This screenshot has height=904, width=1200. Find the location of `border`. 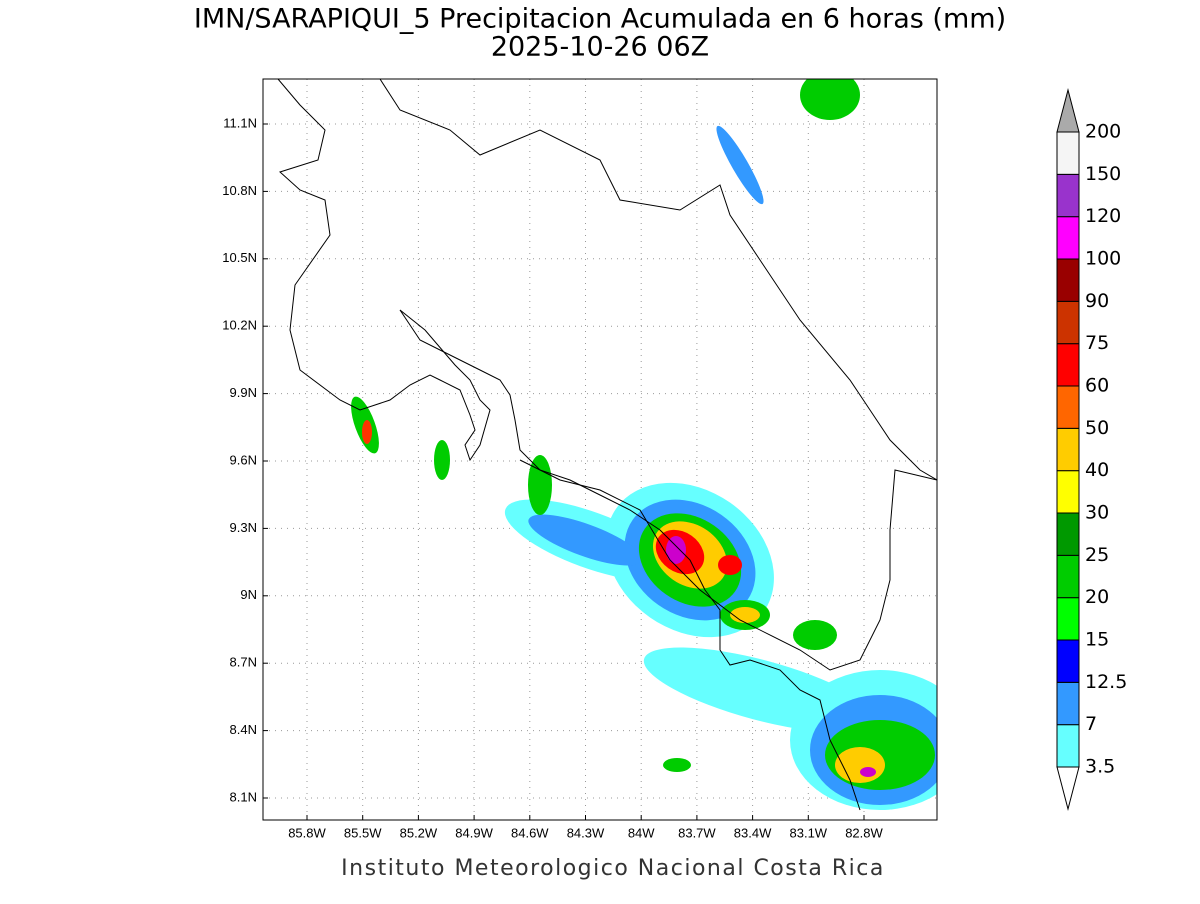

border is located at coordinates (728, 565).